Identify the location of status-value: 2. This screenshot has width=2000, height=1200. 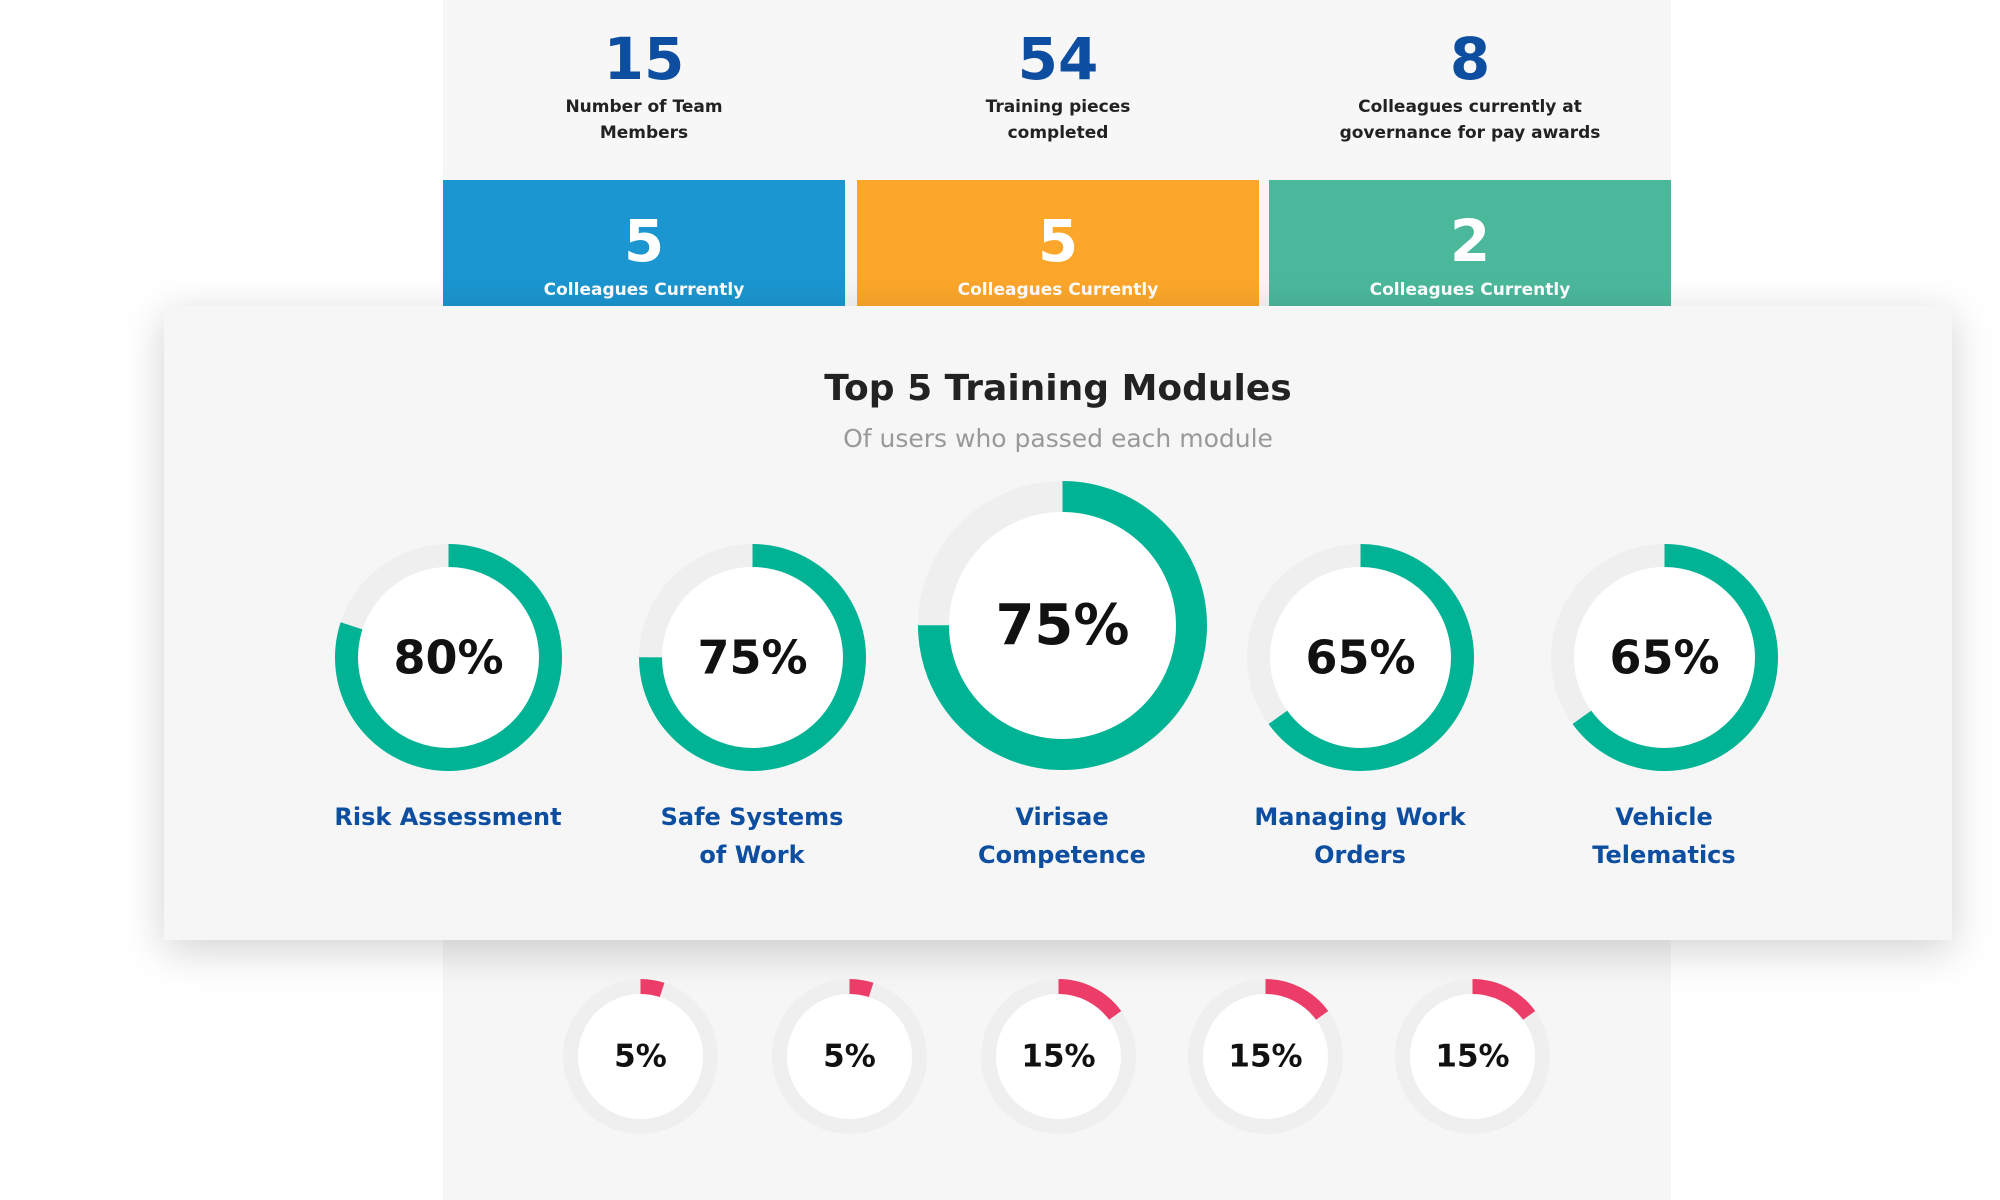
(1470, 241).